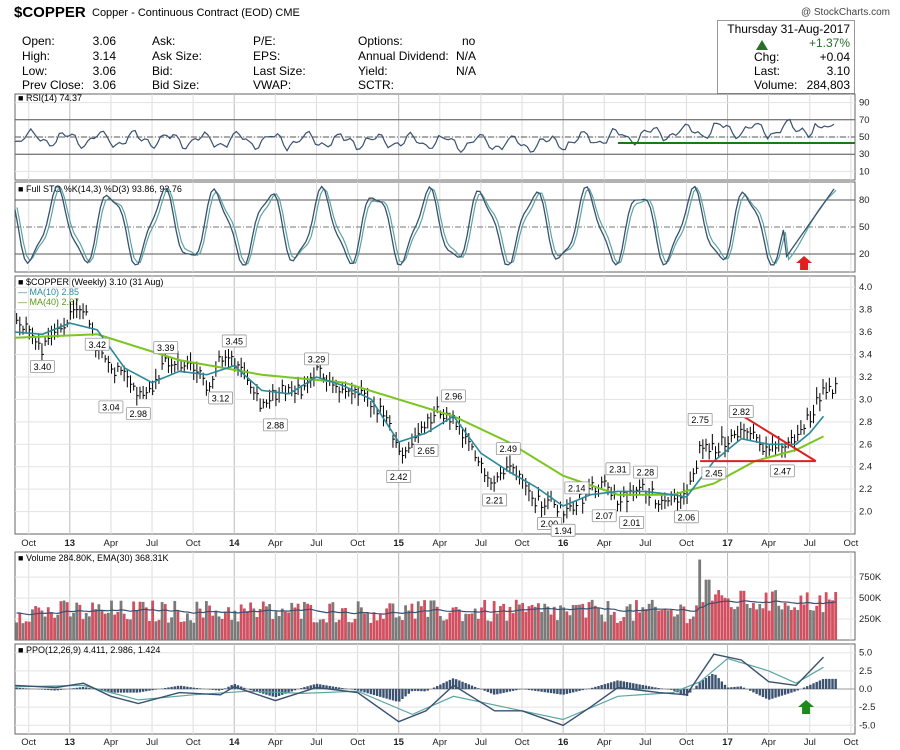 The width and height of the screenshot is (900, 750). What do you see at coordinates (70, 543) in the screenshot?
I see `x-tick-label: 13` at bounding box center [70, 543].